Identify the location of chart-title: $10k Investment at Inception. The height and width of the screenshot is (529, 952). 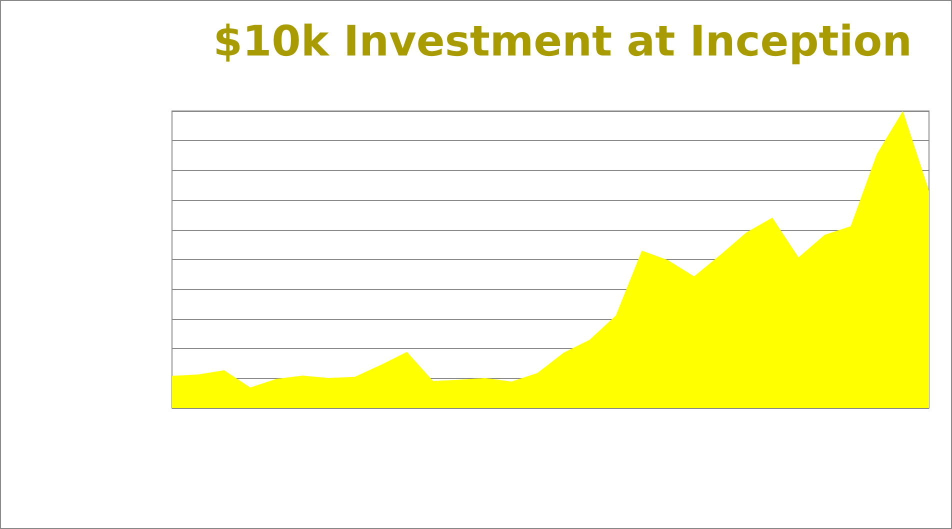
(562, 41).